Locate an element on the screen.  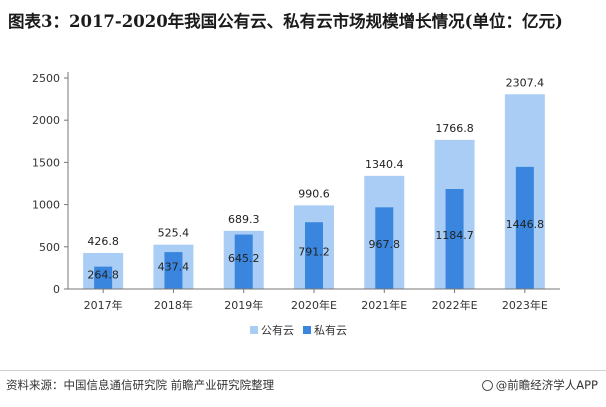
public-cloud-value-label: 689.3 is located at coordinates (244, 219).